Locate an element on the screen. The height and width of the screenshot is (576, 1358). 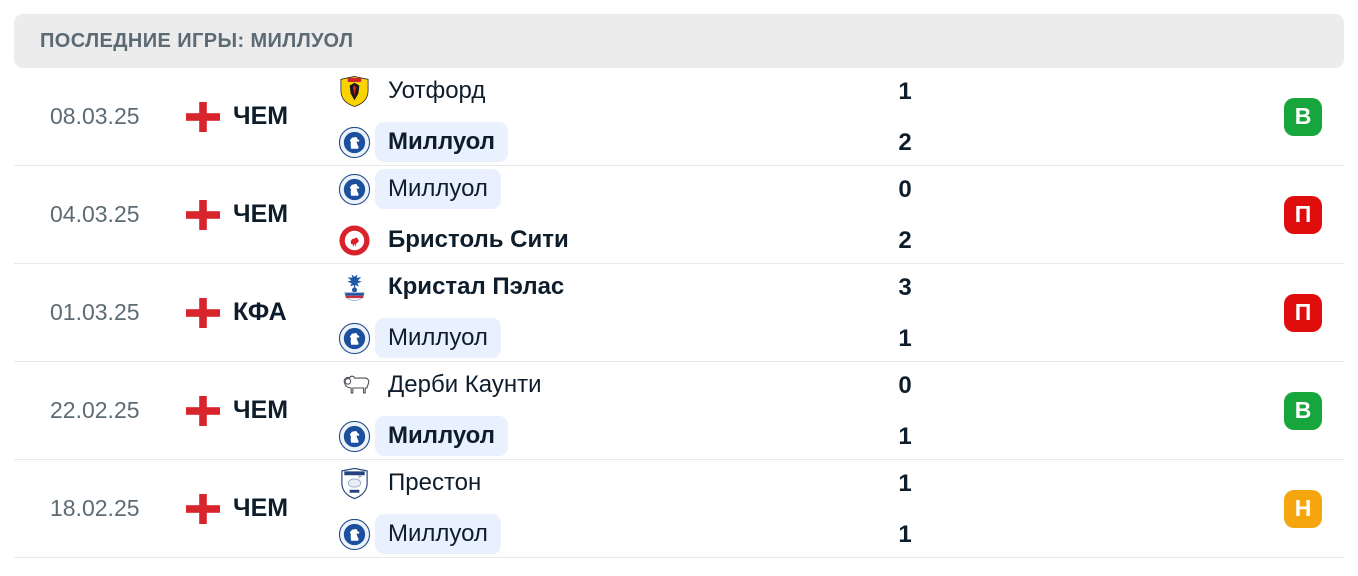
teams-cell: Дерби Каунти Миллуол is located at coordinates (609, 411).